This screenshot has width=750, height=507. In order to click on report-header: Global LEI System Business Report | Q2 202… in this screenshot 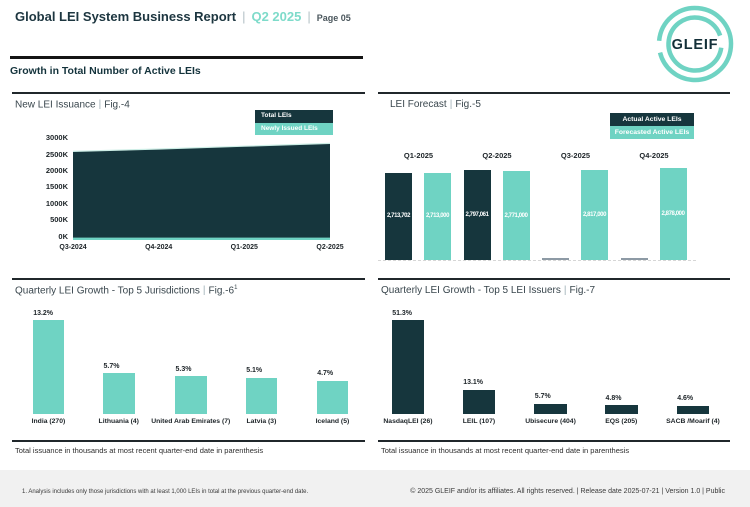, I will do `click(183, 17)`.